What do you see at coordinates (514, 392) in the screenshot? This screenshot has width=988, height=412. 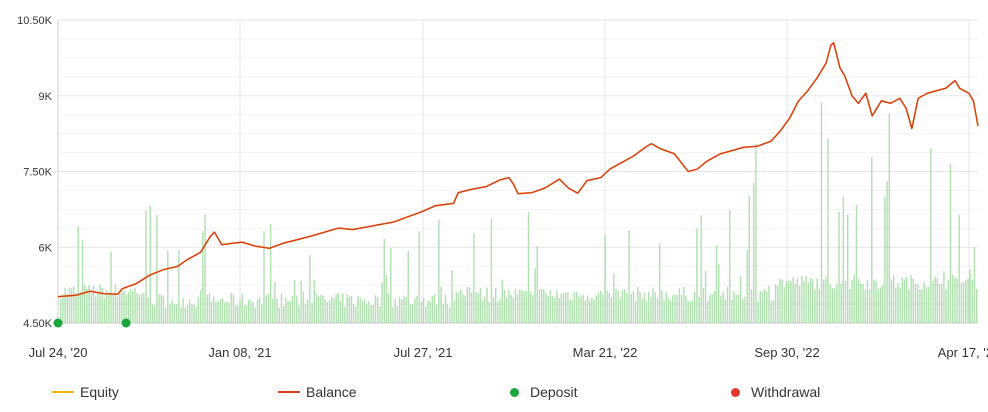 I see `legend-swatch-deposit` at bounding box center [514, 392].